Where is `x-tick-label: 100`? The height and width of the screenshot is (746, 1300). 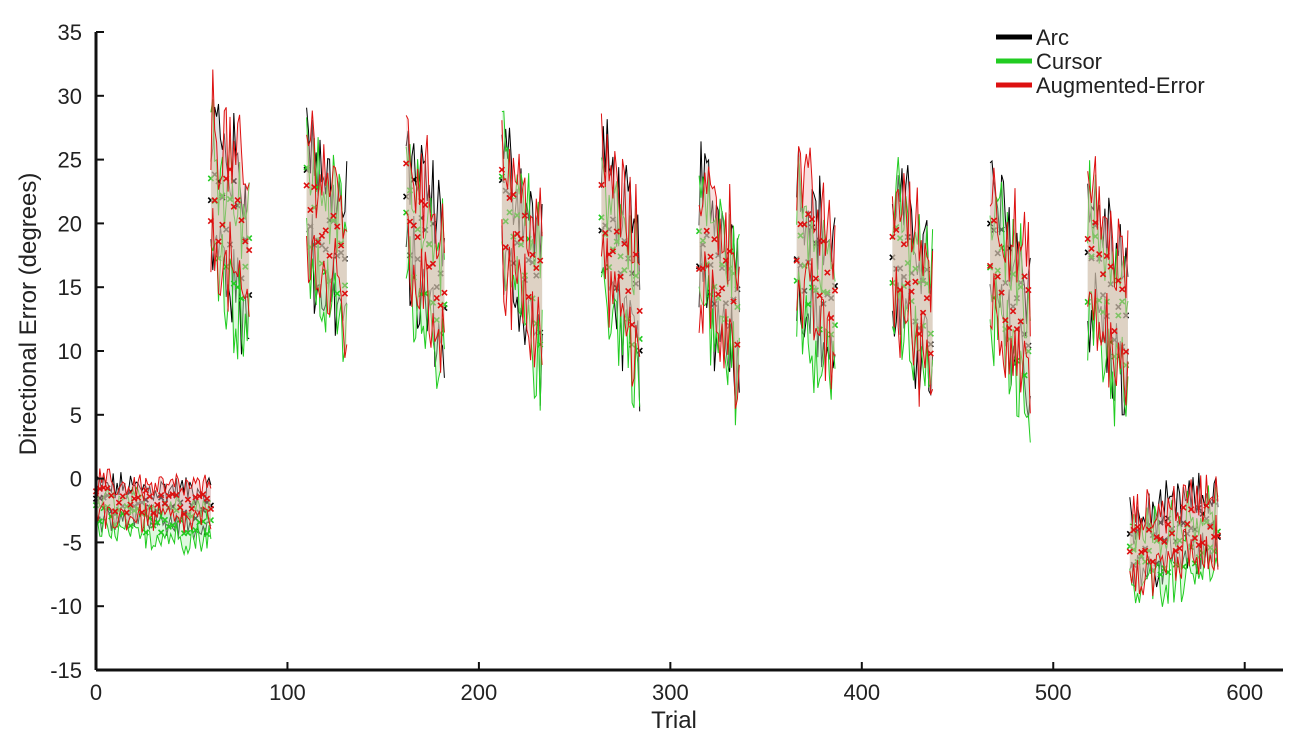 x-tick-label: 100 is located at coordinates (287, 692).